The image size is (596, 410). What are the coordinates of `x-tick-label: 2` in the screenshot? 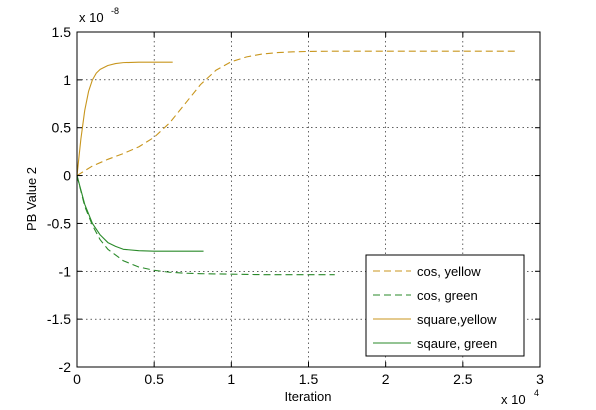 It's located at (386, 379).